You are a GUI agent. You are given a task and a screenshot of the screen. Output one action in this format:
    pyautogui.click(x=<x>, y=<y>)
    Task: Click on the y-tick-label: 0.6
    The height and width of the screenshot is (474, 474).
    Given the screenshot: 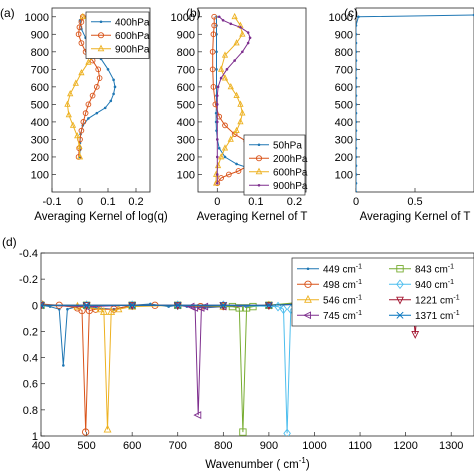 What is the action you would take?
    pyautogui.click(x=30, y=385)
    